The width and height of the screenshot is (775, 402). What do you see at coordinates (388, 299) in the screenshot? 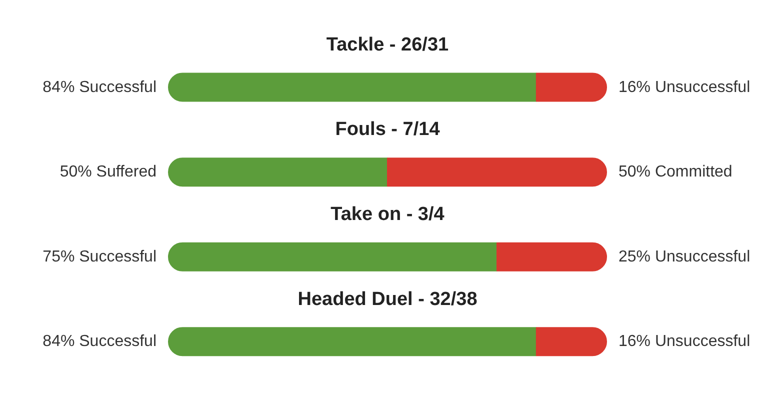
I see `y-tick-label: Headed Duel - 32/38` at bounding box center [388, 299].